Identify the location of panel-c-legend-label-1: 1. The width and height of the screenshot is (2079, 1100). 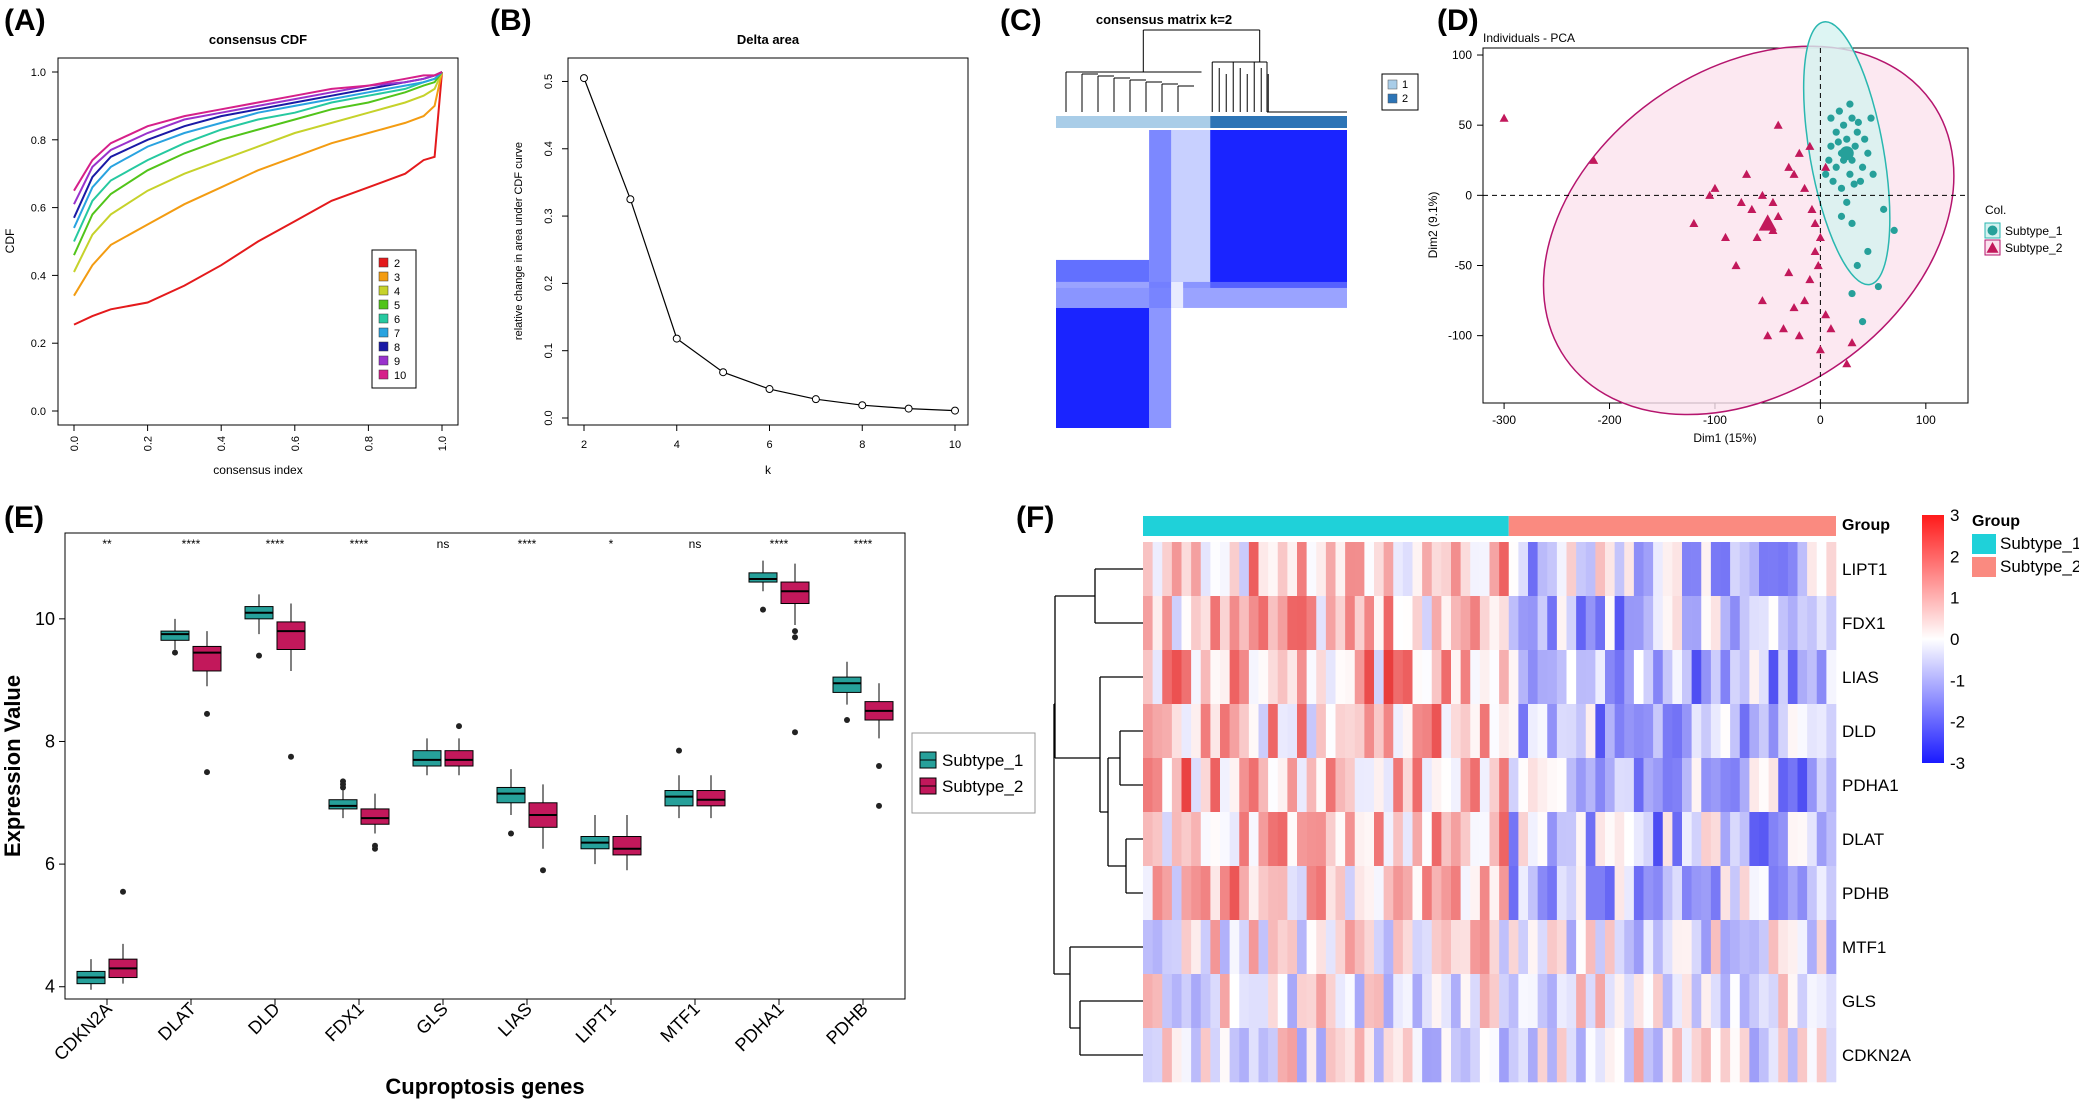
(1405, 85).